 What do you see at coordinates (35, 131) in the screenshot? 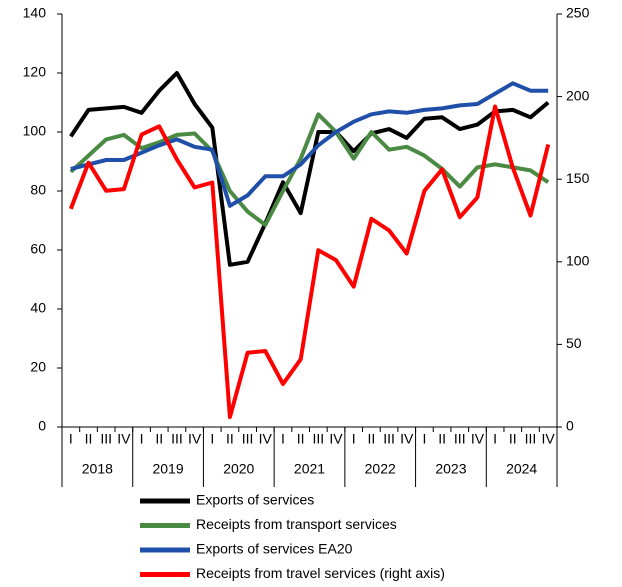
I see `y-tick-label: 100` at bounding box center [35, 131].